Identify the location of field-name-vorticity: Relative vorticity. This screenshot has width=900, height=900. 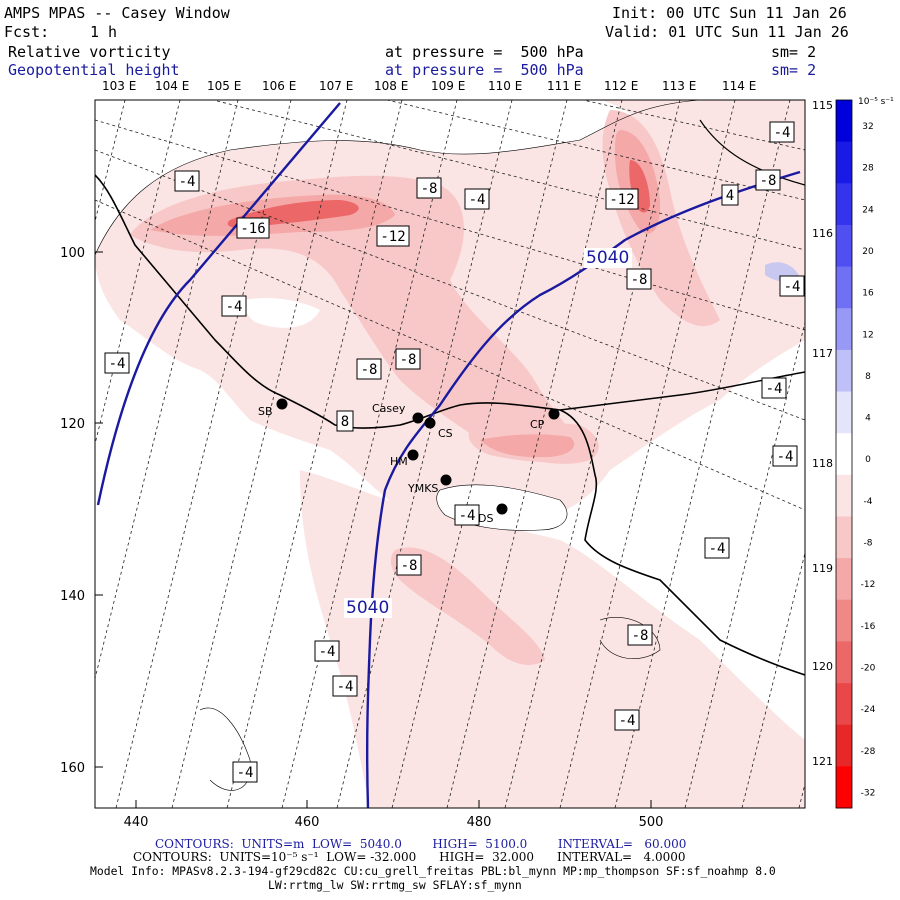
(89, 52).